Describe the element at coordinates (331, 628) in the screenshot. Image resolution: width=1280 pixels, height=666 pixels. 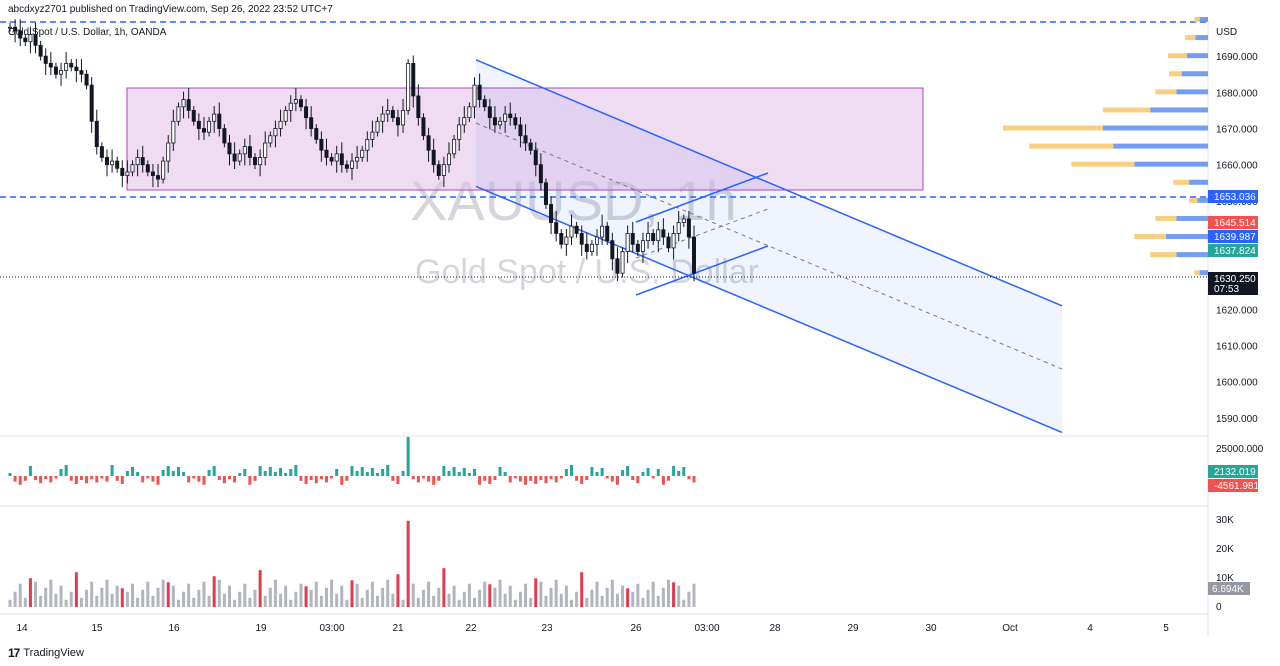
I see `time-tick-label: 03:00` at that location.